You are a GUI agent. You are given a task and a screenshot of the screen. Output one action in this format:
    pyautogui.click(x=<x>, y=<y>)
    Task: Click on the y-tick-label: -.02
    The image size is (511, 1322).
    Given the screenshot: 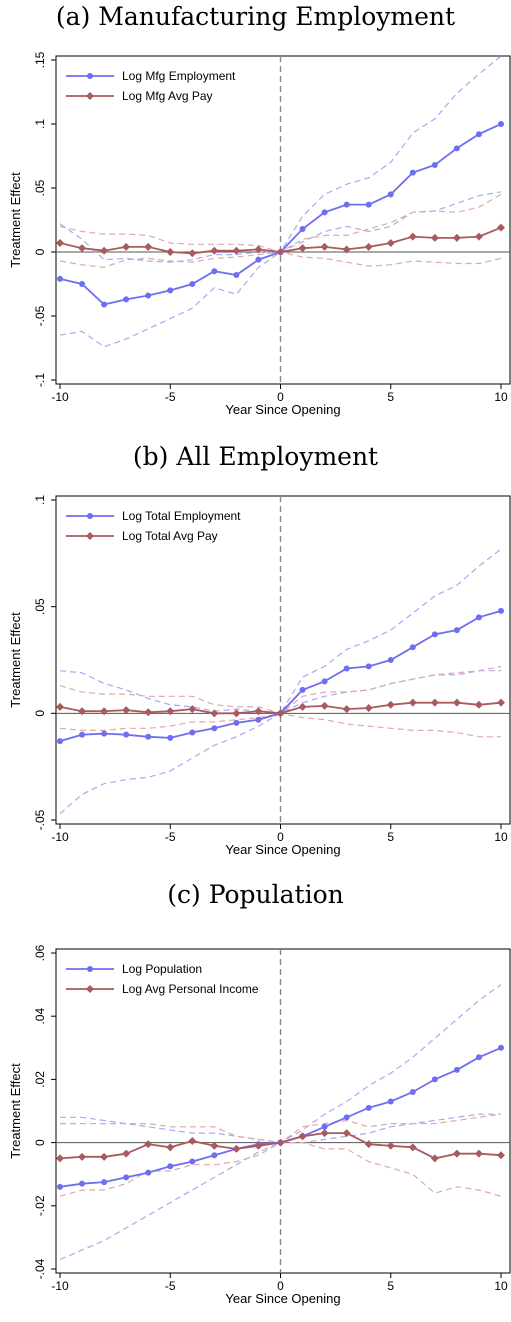 What is the action you would take?
    pyautogui.click(x=40, y=1205)
    